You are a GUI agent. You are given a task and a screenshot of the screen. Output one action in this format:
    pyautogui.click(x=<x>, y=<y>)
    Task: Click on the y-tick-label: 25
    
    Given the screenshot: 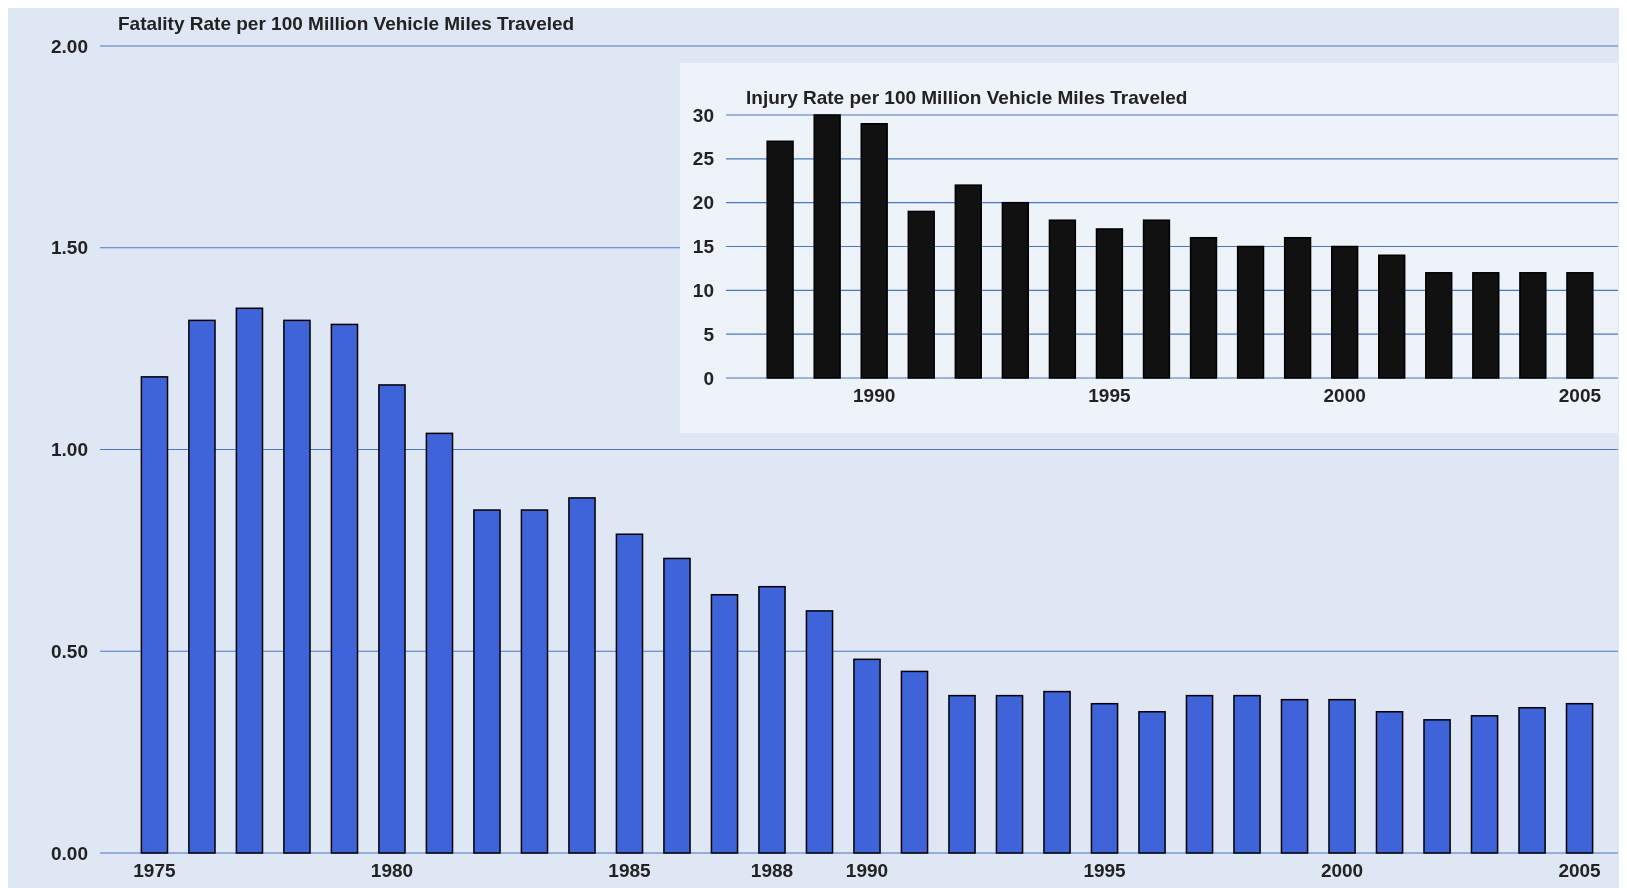 What is the action you would take?
    pyautogui.click(x=703, y=159)
    